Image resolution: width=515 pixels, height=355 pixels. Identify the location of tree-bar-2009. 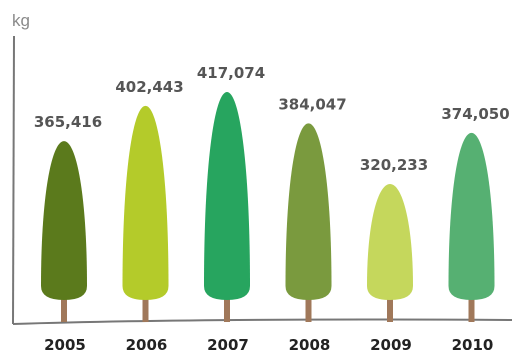
(390, 242).